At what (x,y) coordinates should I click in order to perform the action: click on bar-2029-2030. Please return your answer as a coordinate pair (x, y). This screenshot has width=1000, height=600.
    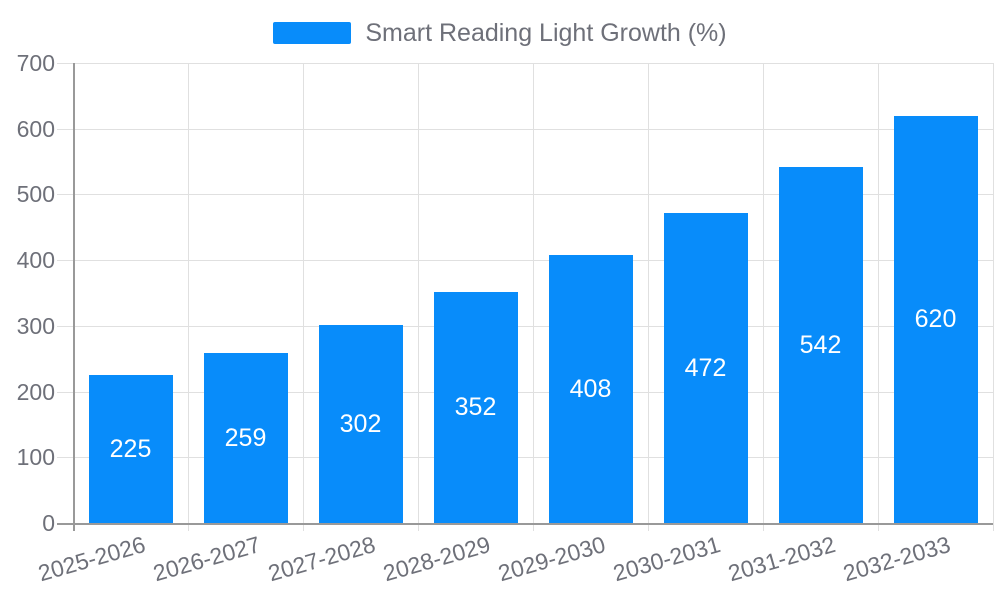
    Looking at the image, I should click on (590, 388).